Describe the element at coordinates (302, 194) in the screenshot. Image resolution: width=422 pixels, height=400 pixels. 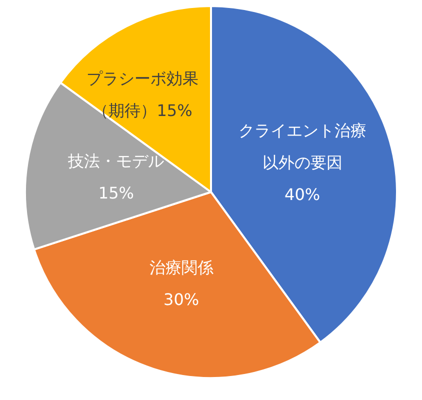
I see `data-label: 40%` at that location.